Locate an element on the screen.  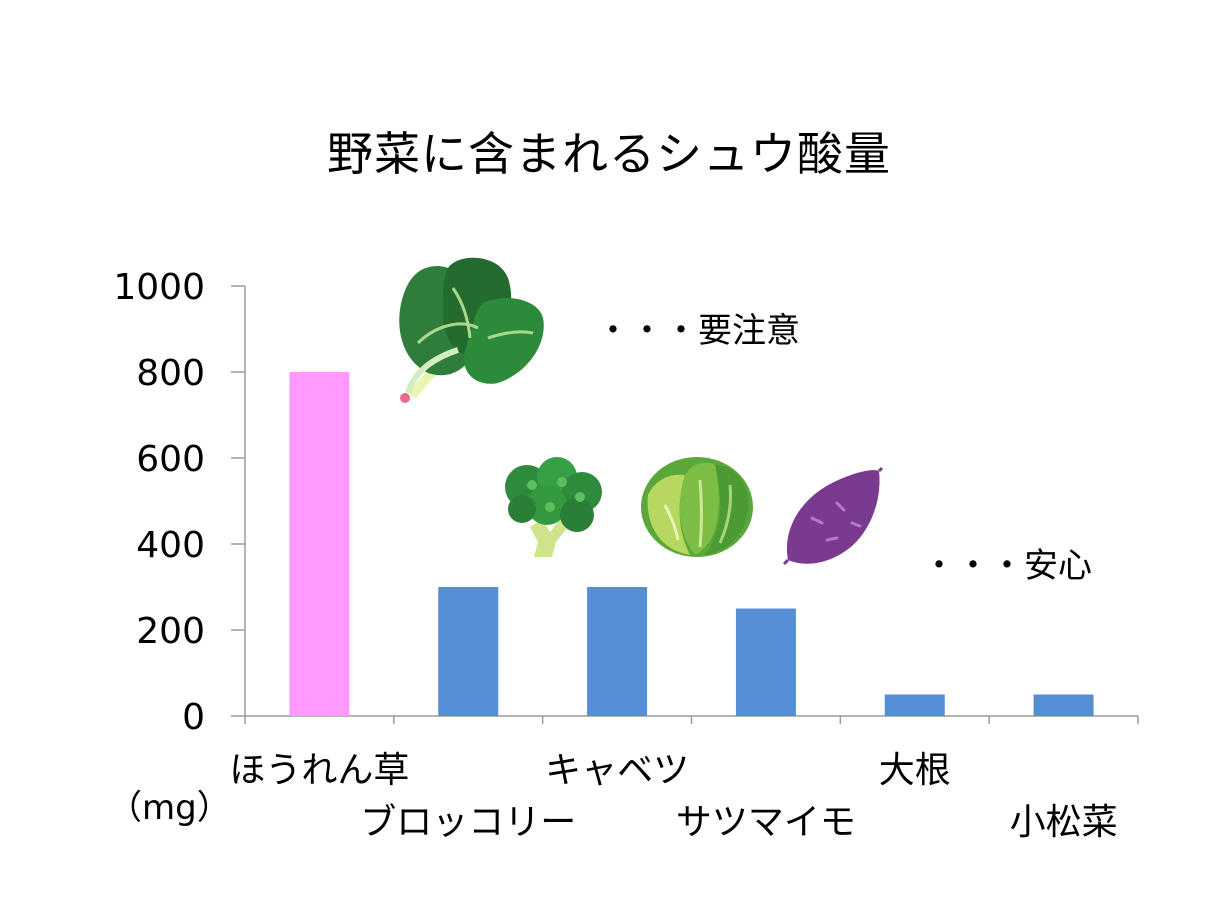
y-tick-label: 200 is located at coordinates (170, 631).